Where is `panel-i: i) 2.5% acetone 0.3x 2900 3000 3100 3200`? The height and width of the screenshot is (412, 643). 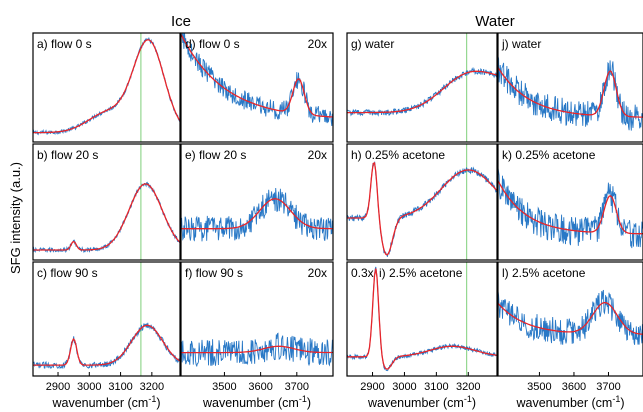
panel-i: i) 2.5% acetone 0.3x 2900 3000 3100 3200 is located at coordinates (422, 327).